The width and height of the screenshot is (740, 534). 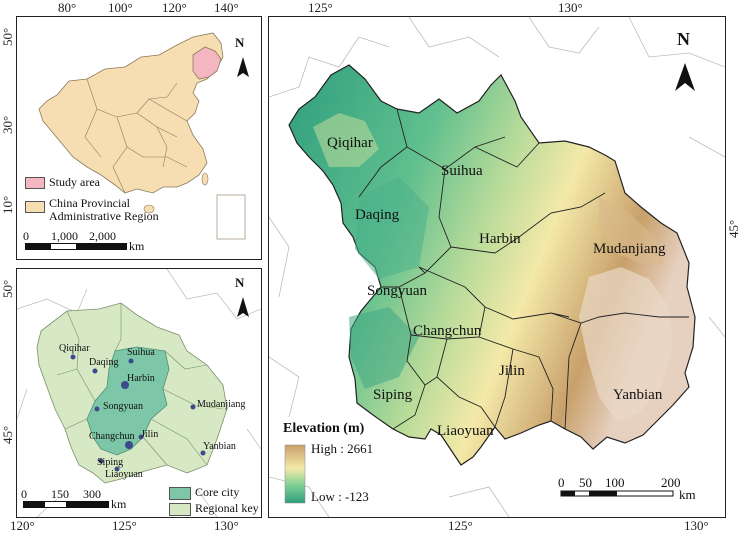 What do you see at coordinates (141, 378) in the screenshot?
I see `inset-label-harbin: Harbin` at bounding box center [141, 378].